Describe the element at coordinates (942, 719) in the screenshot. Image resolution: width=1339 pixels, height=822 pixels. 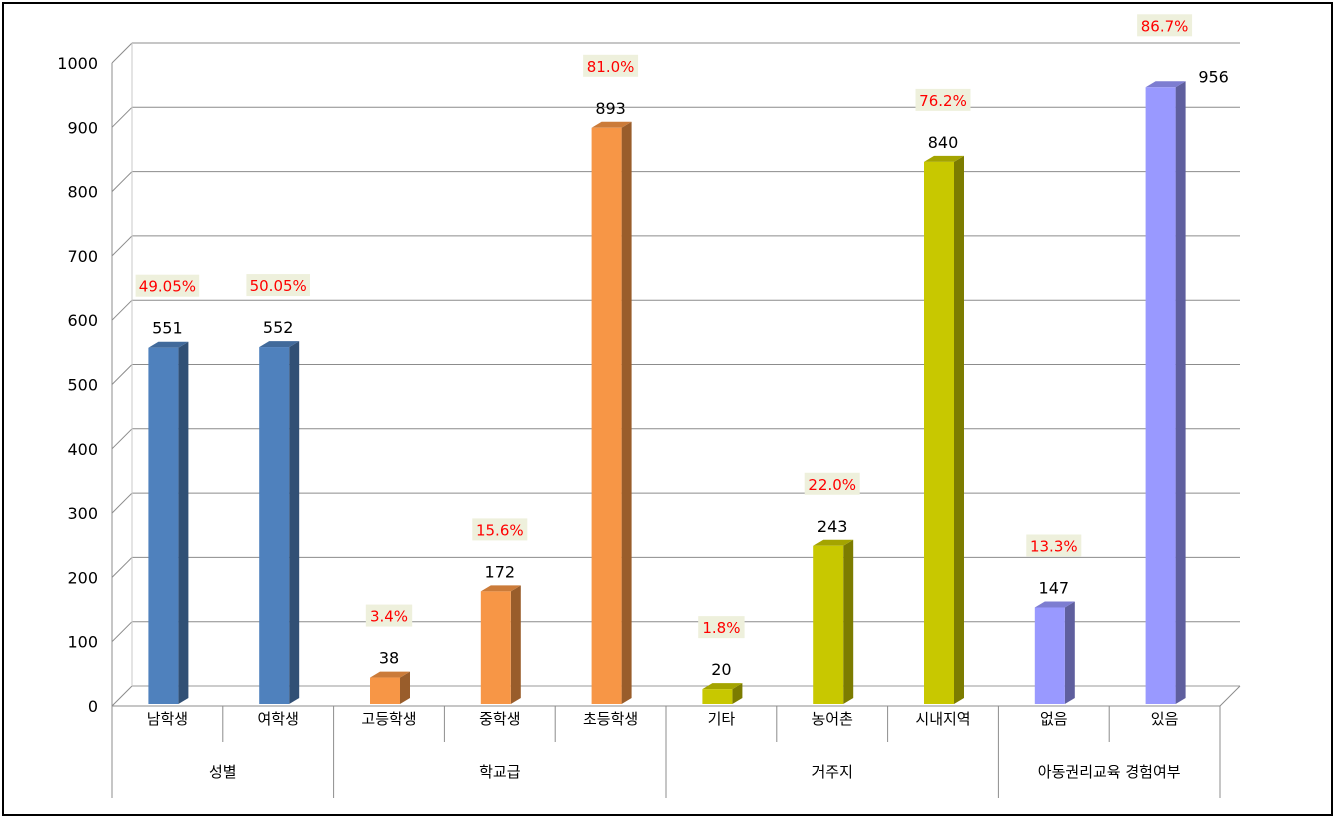
I see `category-label: 시내지역` at that location.